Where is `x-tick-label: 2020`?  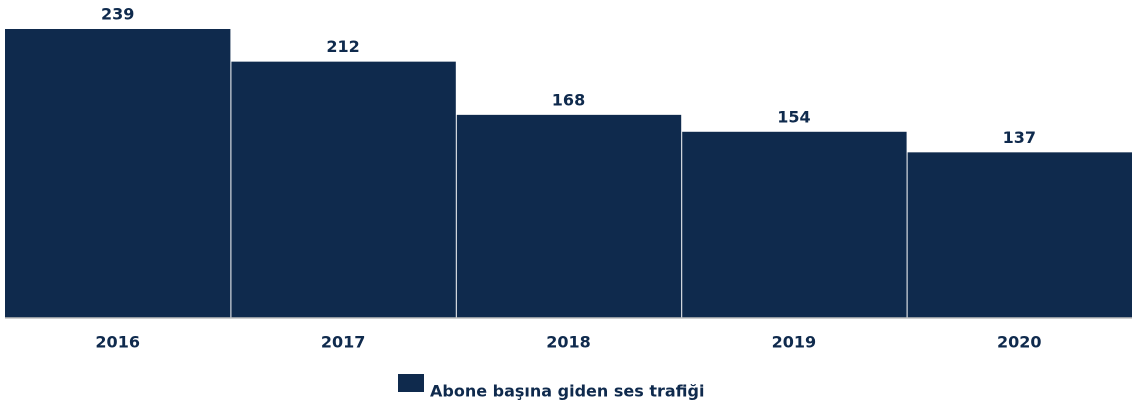 x-tick-label: 2020 is located at coordinates (1019, 342).